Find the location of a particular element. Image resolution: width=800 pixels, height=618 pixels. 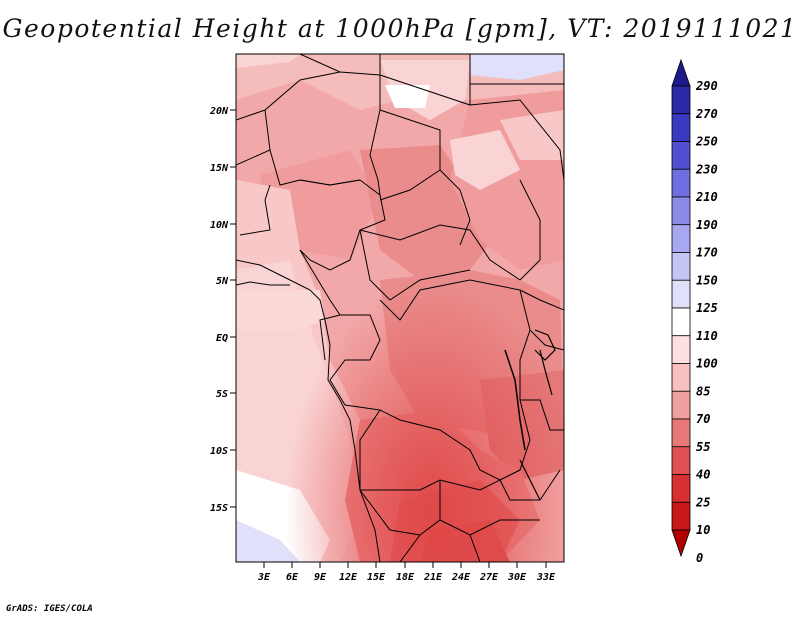

lon-tick-label: 6E is located at coordinates (292, 577).